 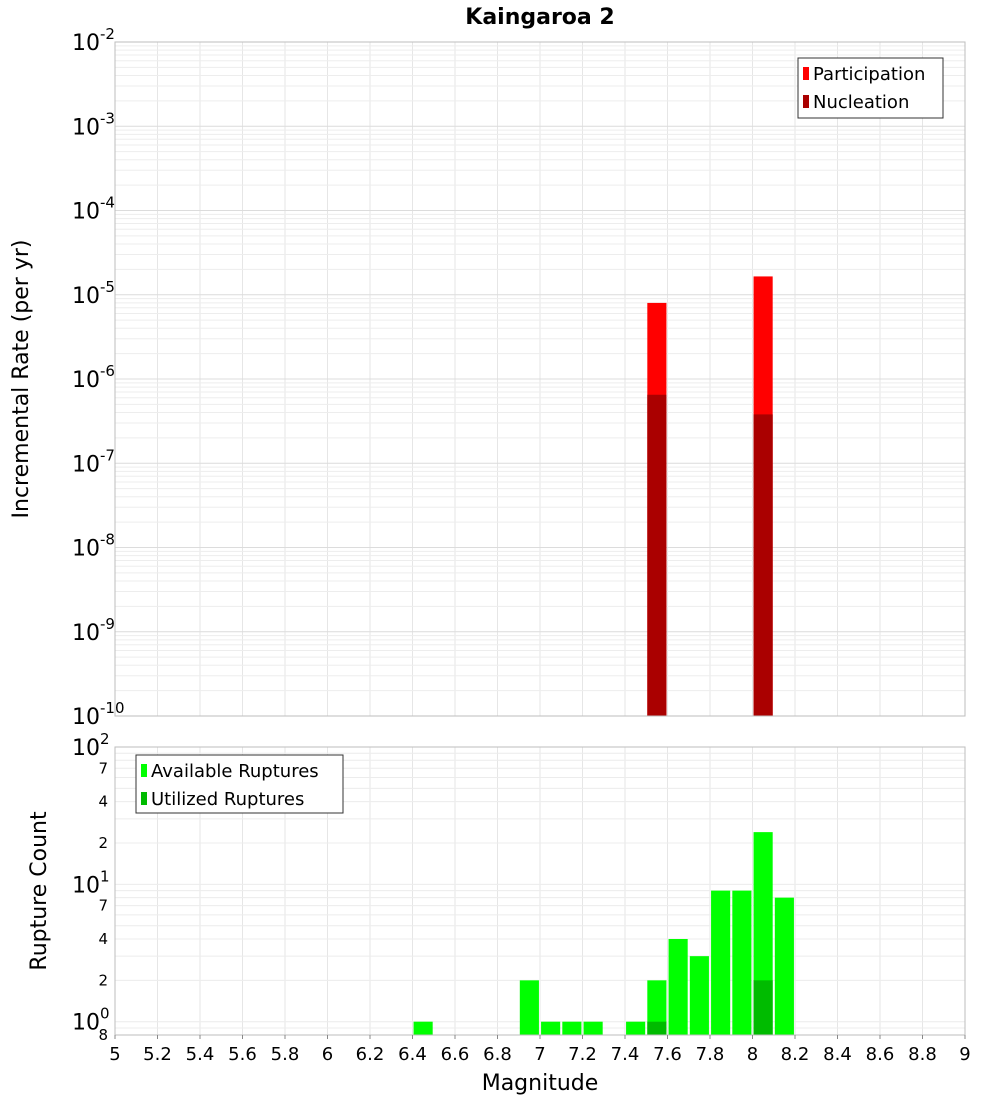 I want to click on x-tick-label: 7.6, so click(x=667, y=1054).